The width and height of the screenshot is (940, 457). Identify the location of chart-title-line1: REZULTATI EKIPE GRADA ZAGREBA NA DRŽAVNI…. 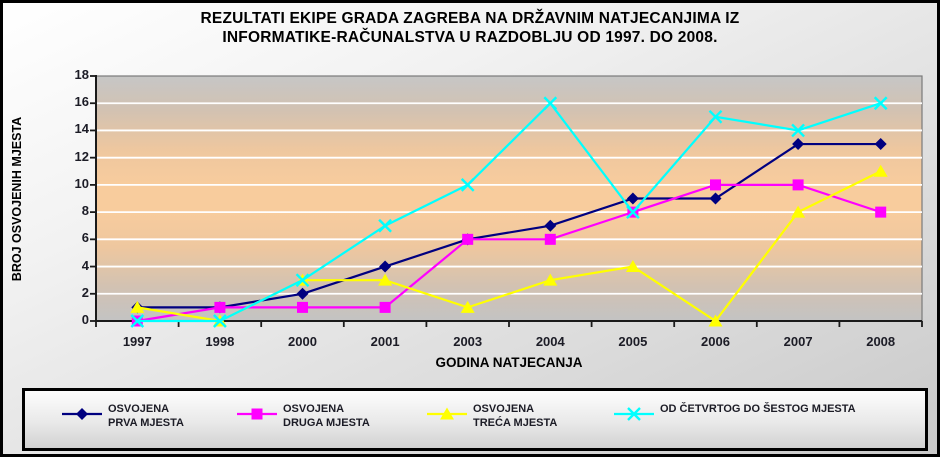
(470, 18).